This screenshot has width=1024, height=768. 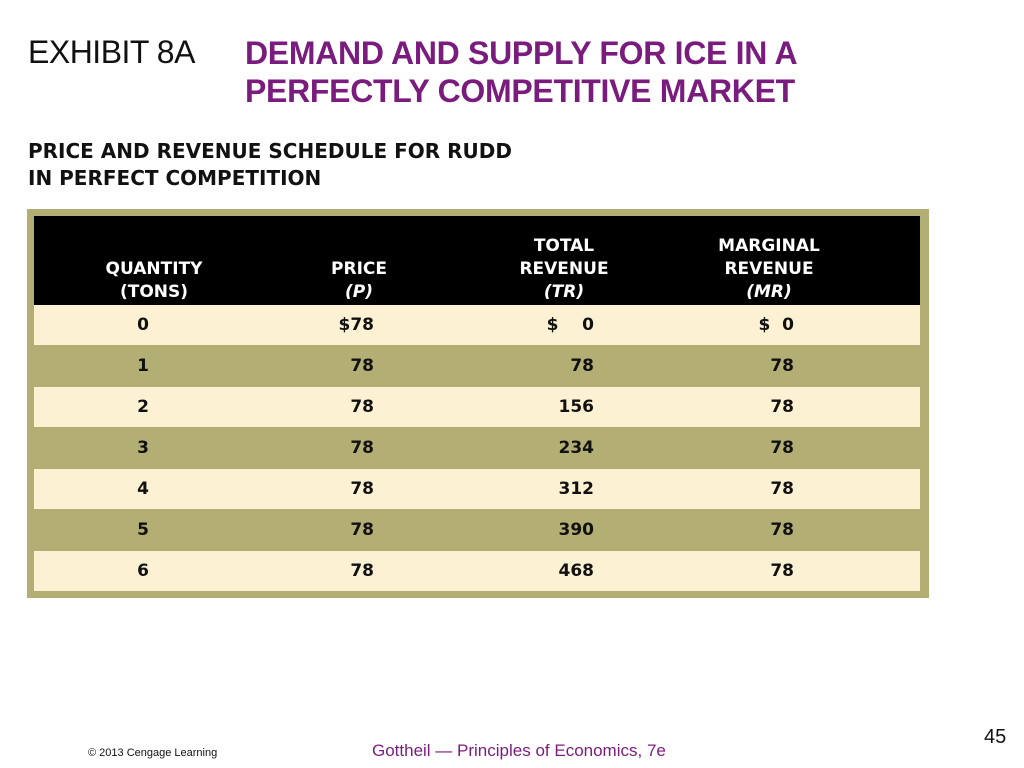 What do you see at coordinates (143, 571) in the screenshot?
I see `cell-quantity: 6` at bounding box center [143, 571].